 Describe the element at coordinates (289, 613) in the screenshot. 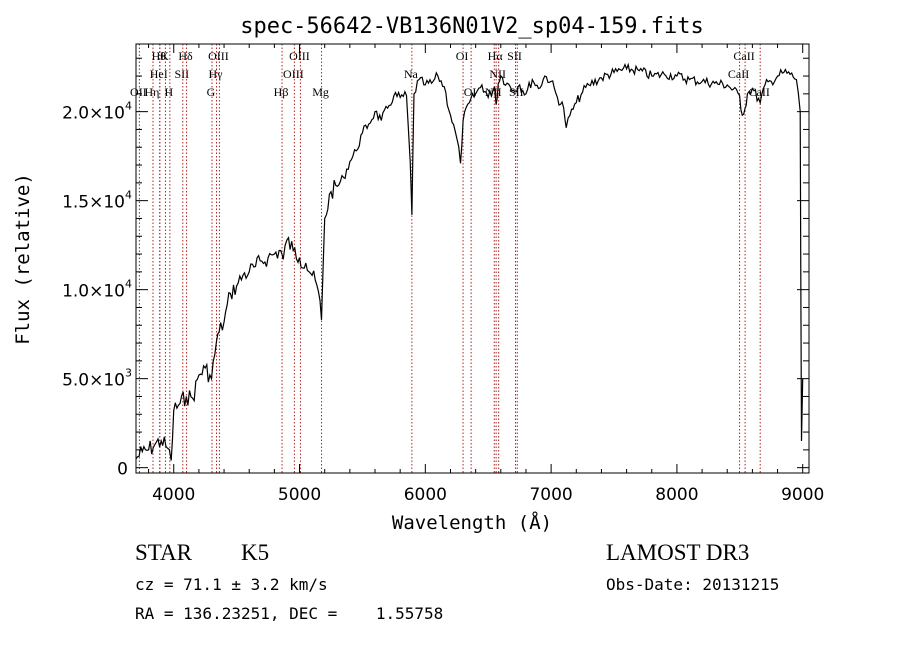

I see `ra-dec: RA = 136.23251, DEC = 1.55758` at that location.